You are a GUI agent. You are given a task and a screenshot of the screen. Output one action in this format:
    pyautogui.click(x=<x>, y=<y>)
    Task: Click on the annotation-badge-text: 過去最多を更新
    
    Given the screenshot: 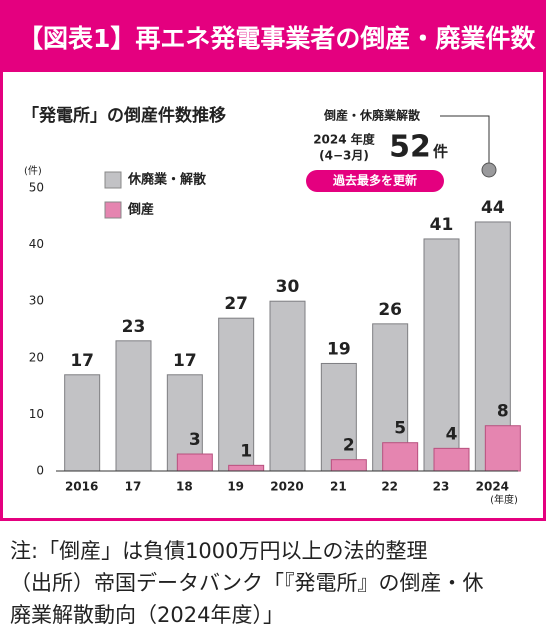 What is the action you would take?
    pyautogui.click(x=374, y=180)
    